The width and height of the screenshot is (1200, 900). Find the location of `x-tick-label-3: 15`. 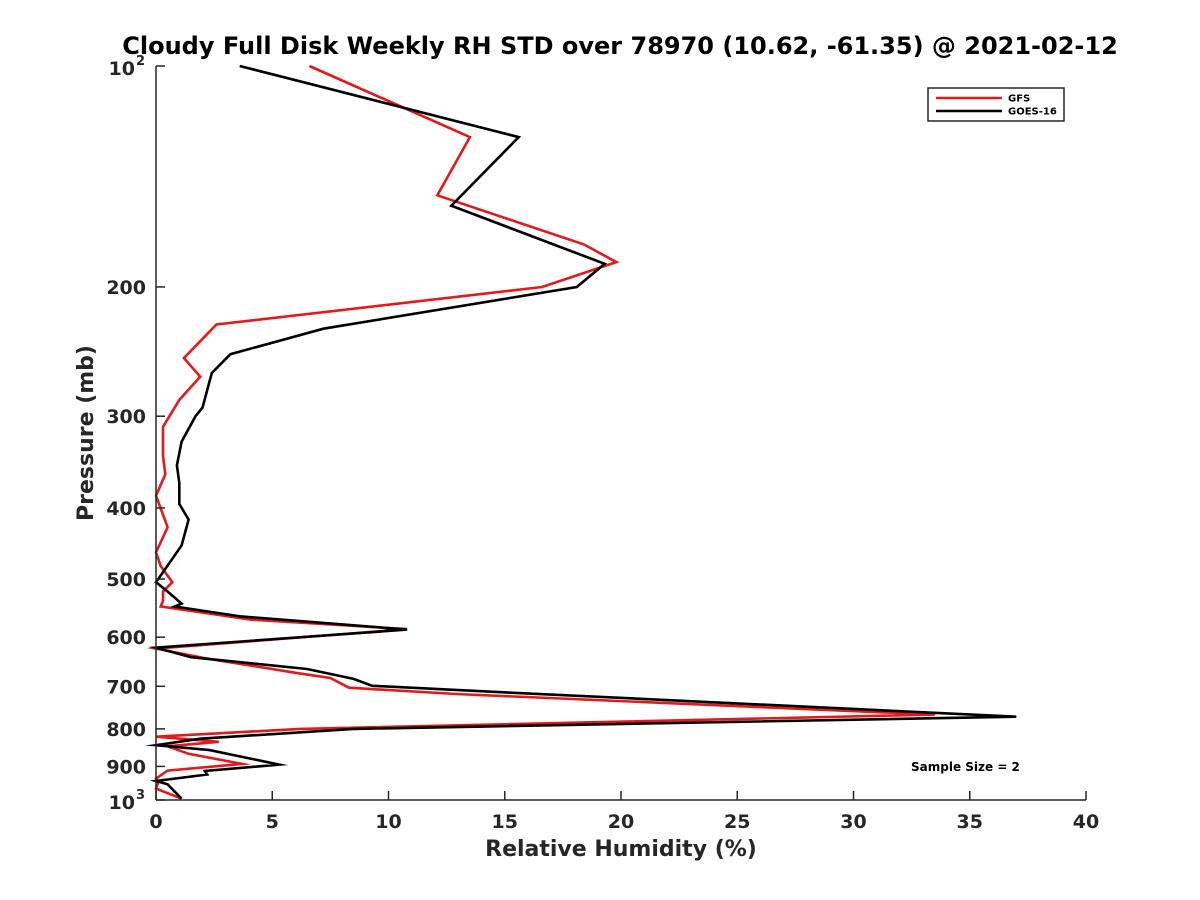

x-tick-label-3: 15 is located at coordinates (505, 822).